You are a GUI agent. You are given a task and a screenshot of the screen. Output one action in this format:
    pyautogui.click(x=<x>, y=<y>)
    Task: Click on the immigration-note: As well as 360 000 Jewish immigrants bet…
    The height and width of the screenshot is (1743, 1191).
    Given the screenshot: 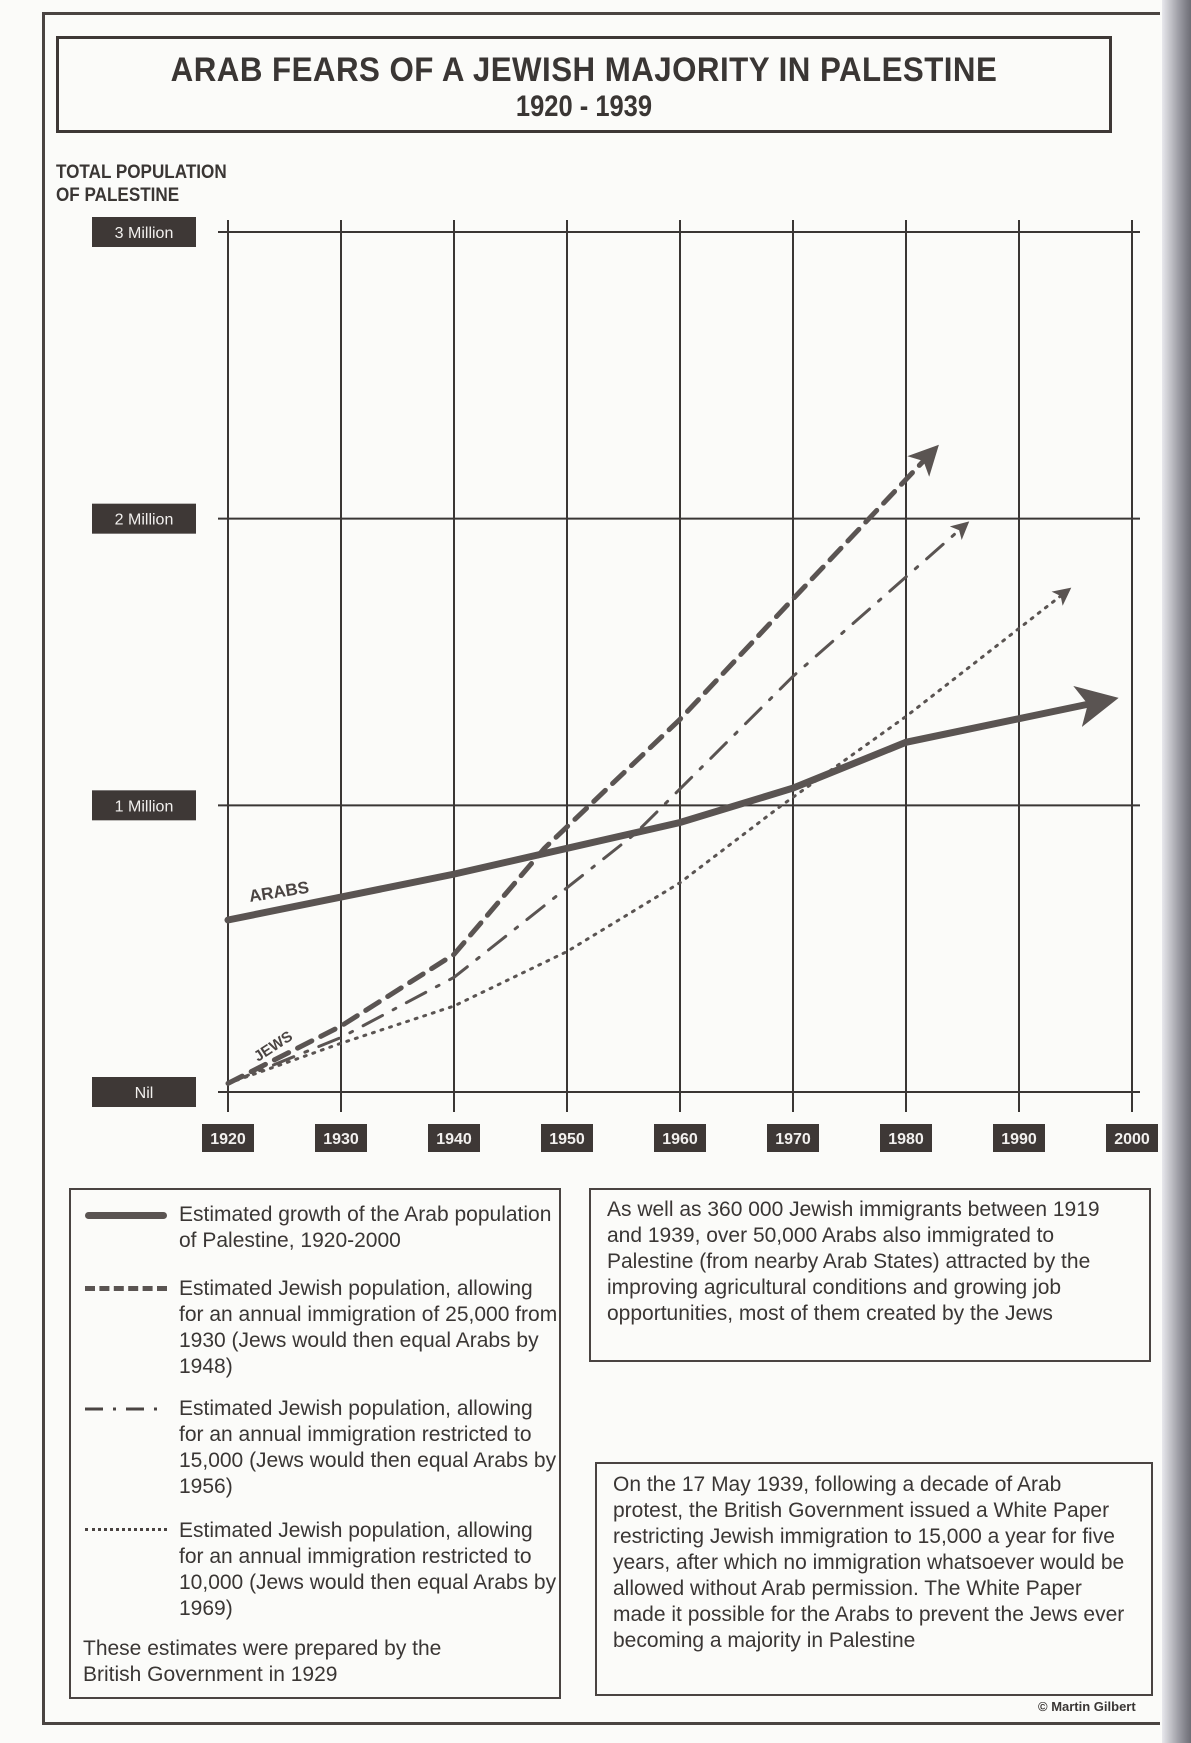 What is the action you would take?
    pyautogui.click(x=870, y=1275)
    